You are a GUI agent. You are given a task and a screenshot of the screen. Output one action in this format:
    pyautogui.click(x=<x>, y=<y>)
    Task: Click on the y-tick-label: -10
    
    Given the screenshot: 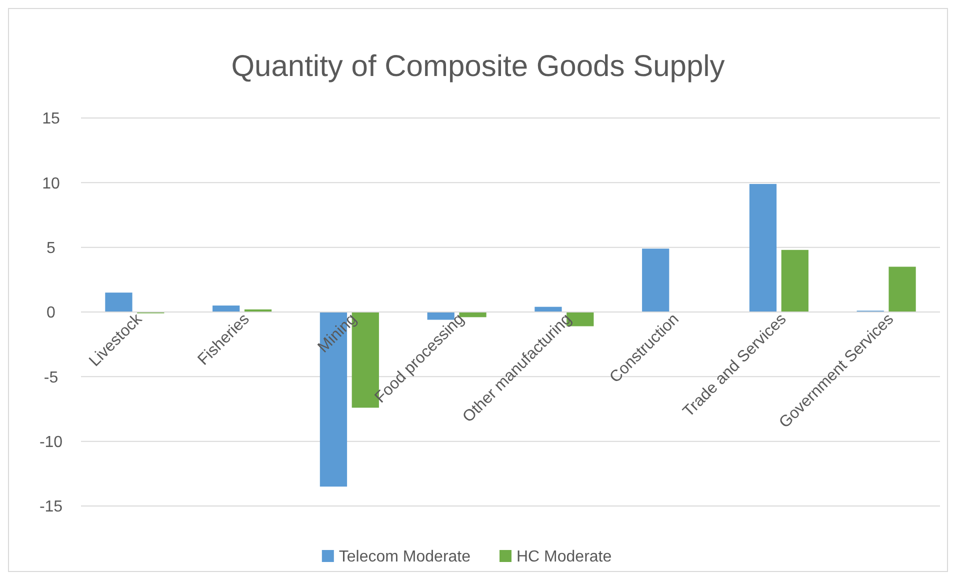 What is the action you would take?
    pyautogui.click(x=51, y=442)
    